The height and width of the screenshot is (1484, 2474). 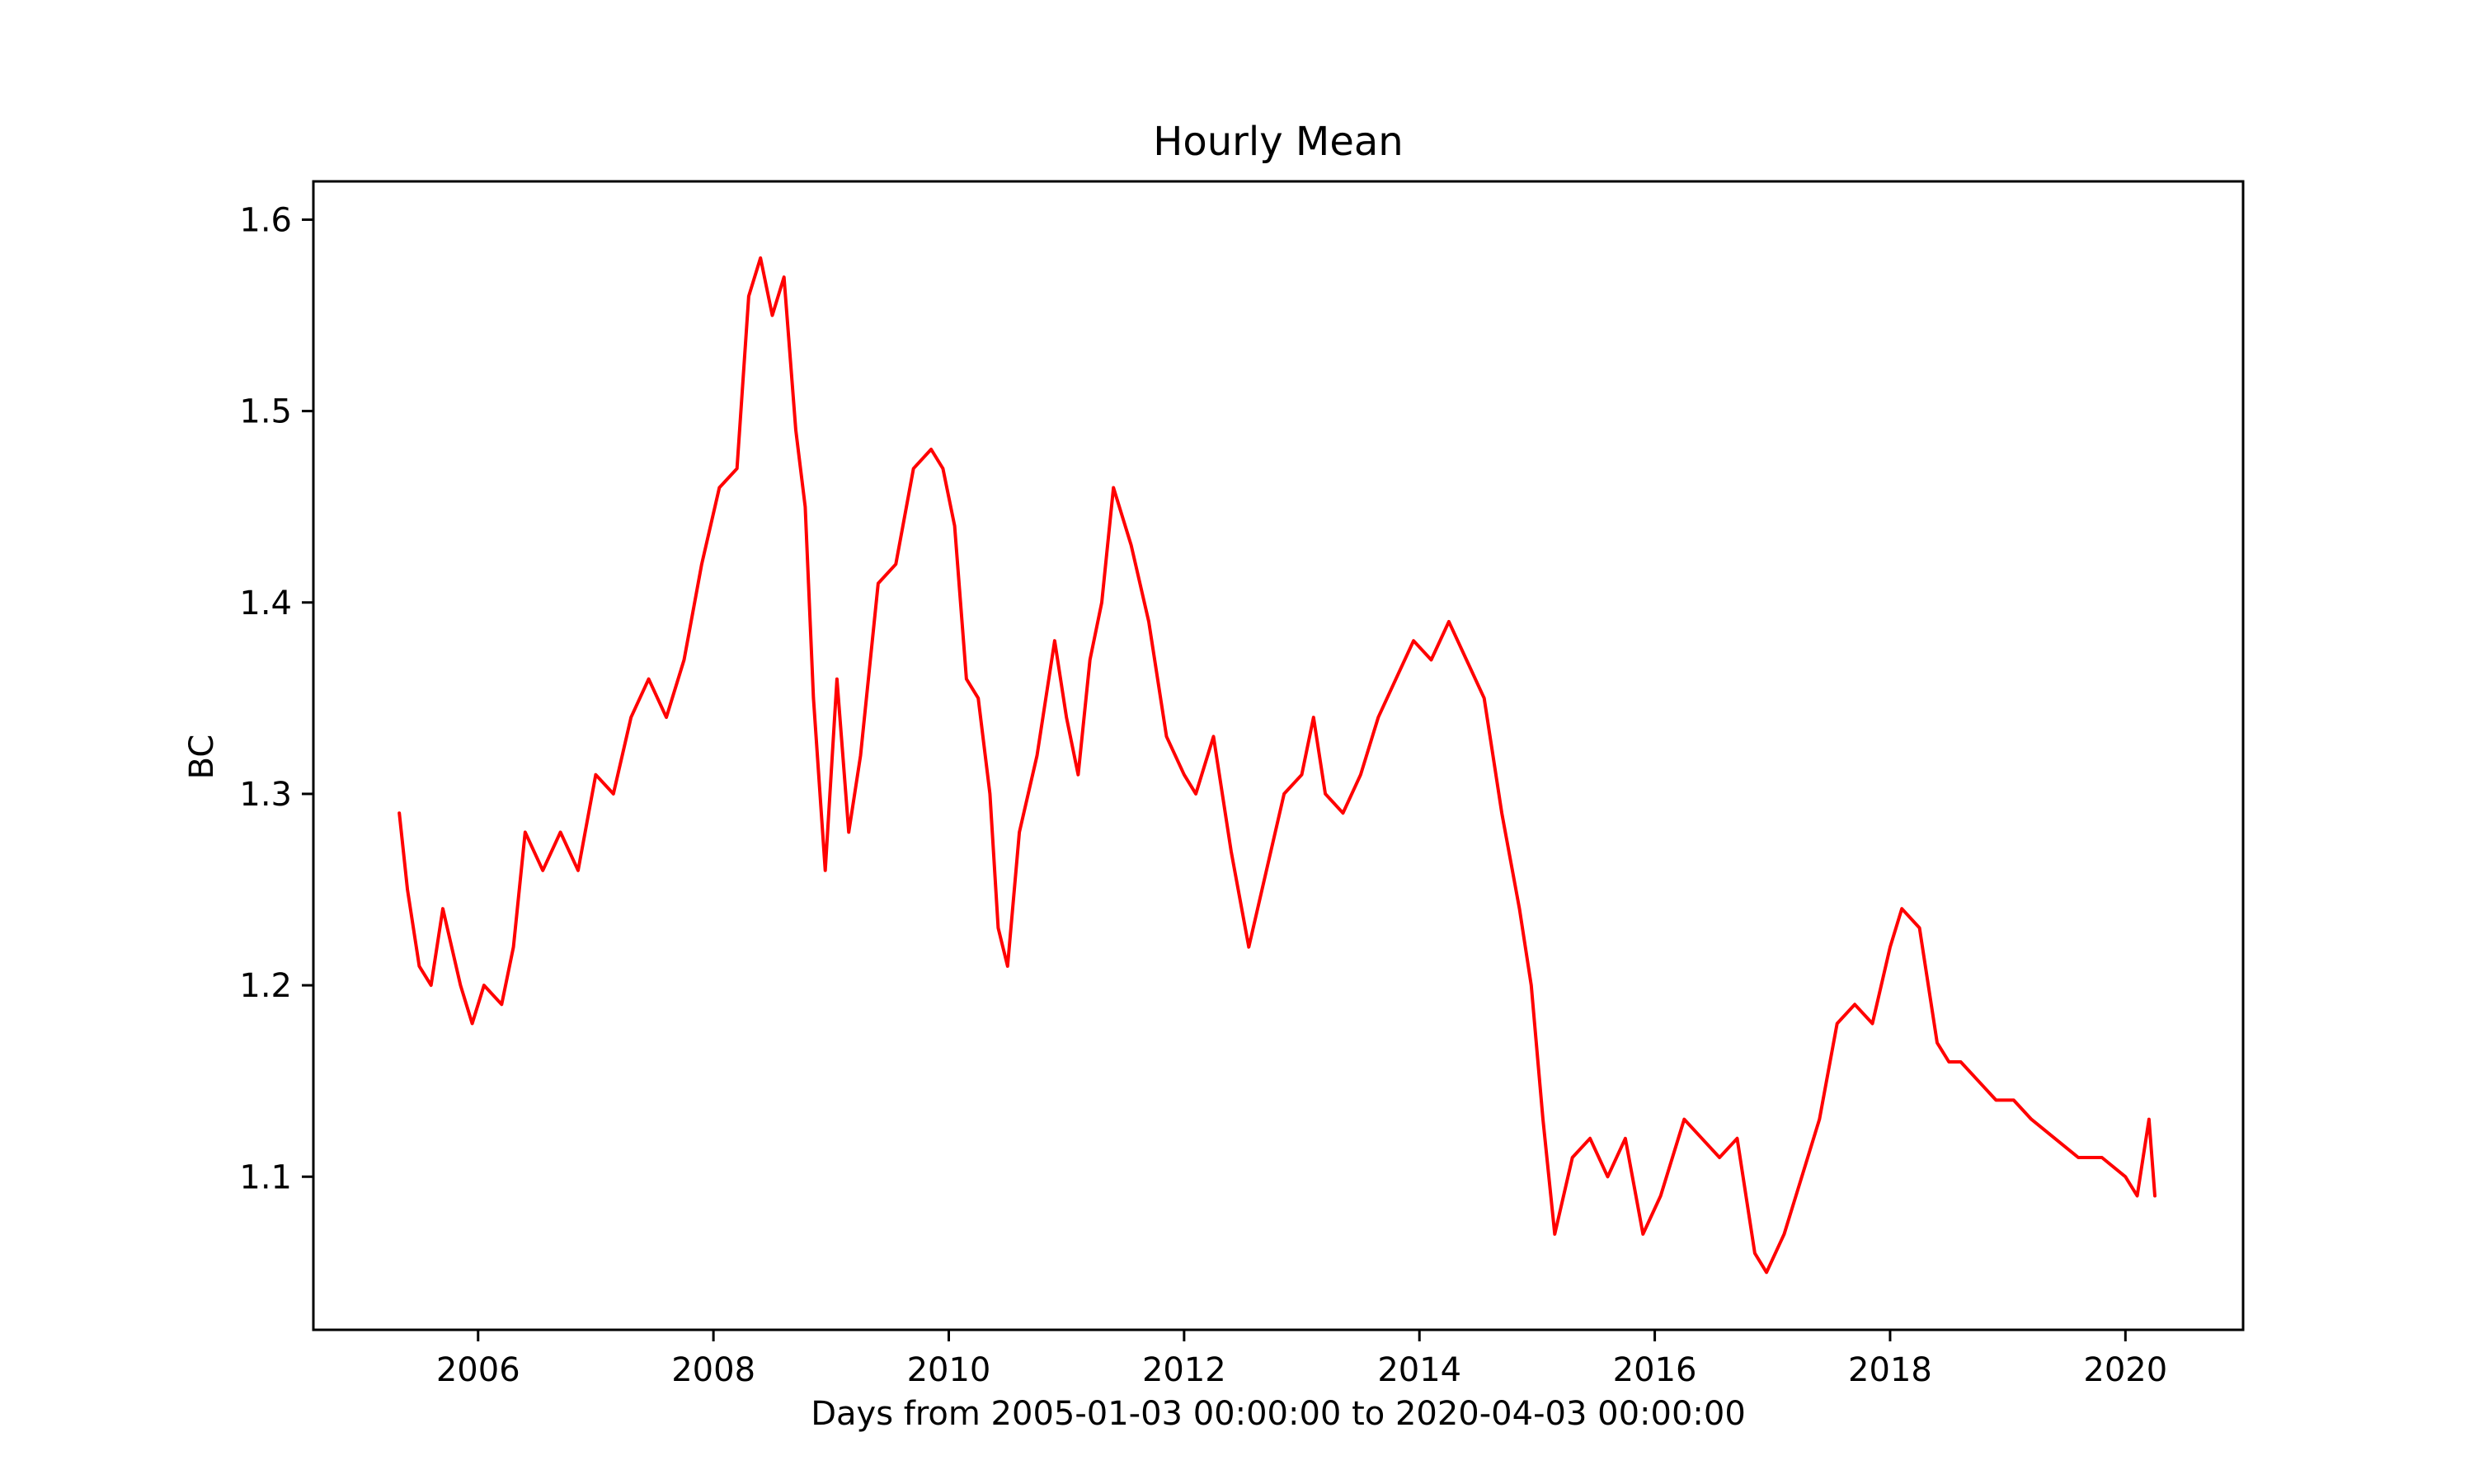 What do you see at coordinates (1301, 1359) in the screenshot?
I see `x-axis-ticks: 2006 2008 2010 2012 2014 2016 2018 2020` at bounding box center [1301, 1359].